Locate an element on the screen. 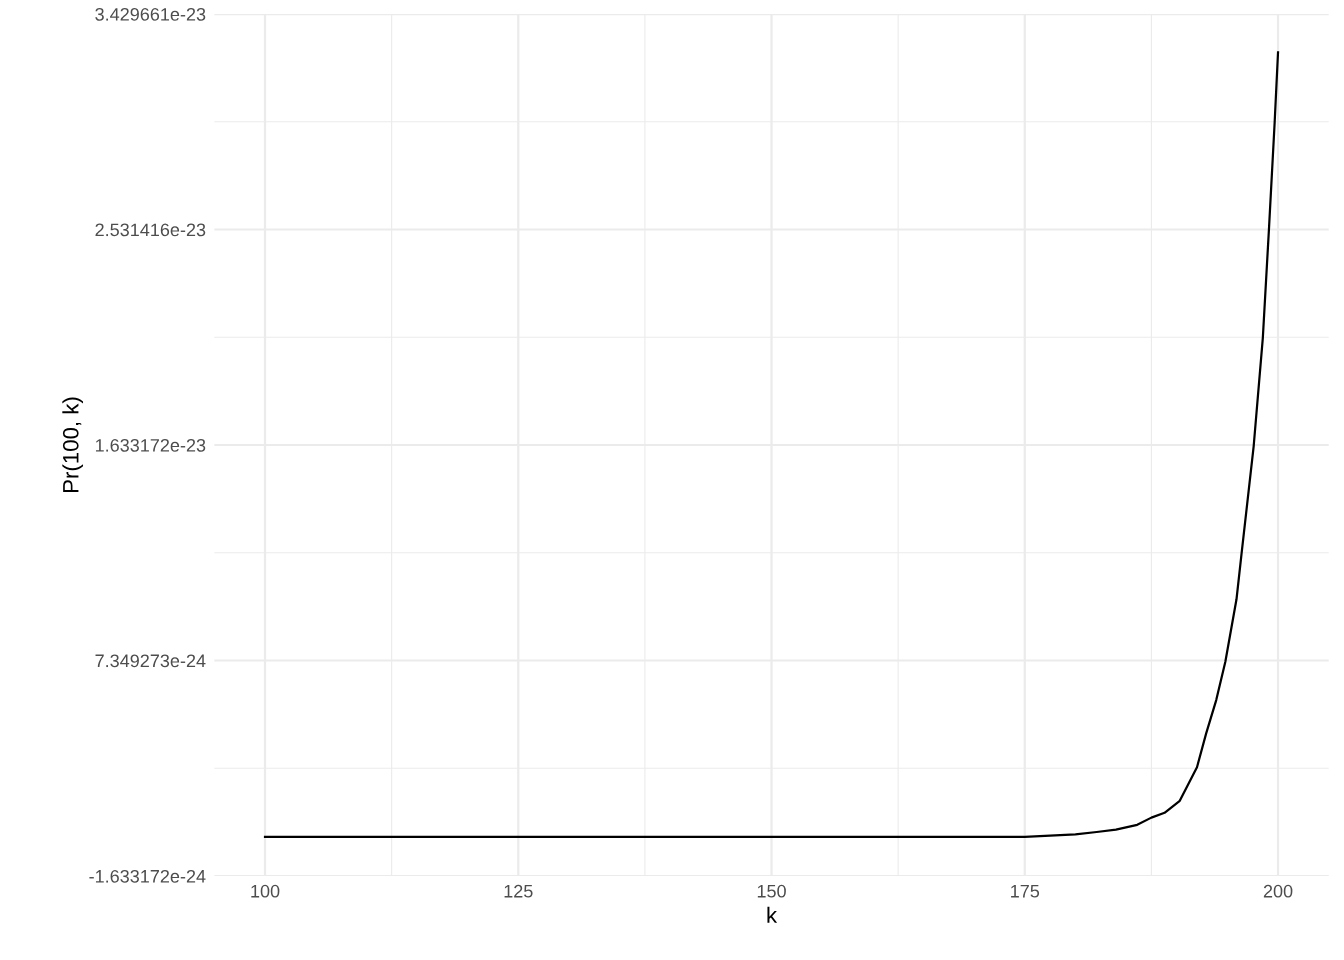 Image resolution: width=1344 pixels, height=960 pixels. x-axis-title: k is located at coordinates (772, 914).